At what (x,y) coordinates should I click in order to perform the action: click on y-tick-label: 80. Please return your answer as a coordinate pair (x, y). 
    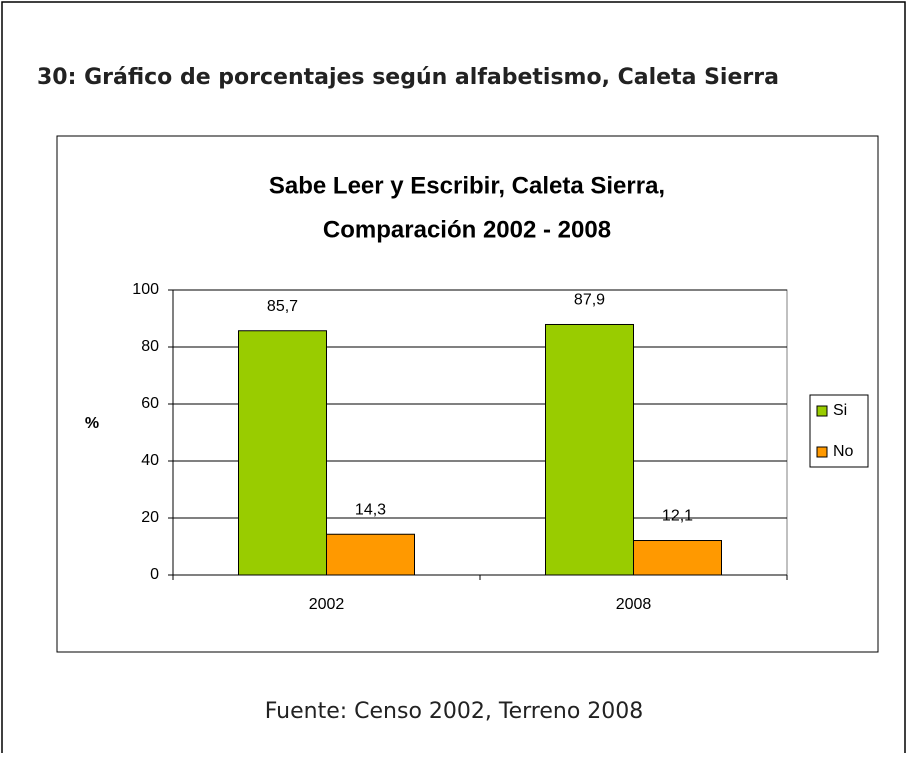
    Looking at the image, I should click on (150, 346).